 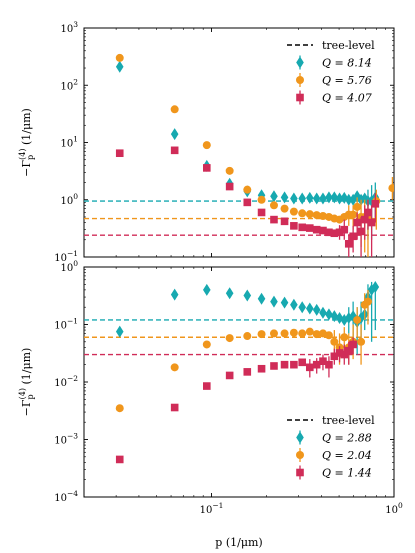 I want to click on top-y-tick-label: 10⁻¹, so click(x=66, y=256).